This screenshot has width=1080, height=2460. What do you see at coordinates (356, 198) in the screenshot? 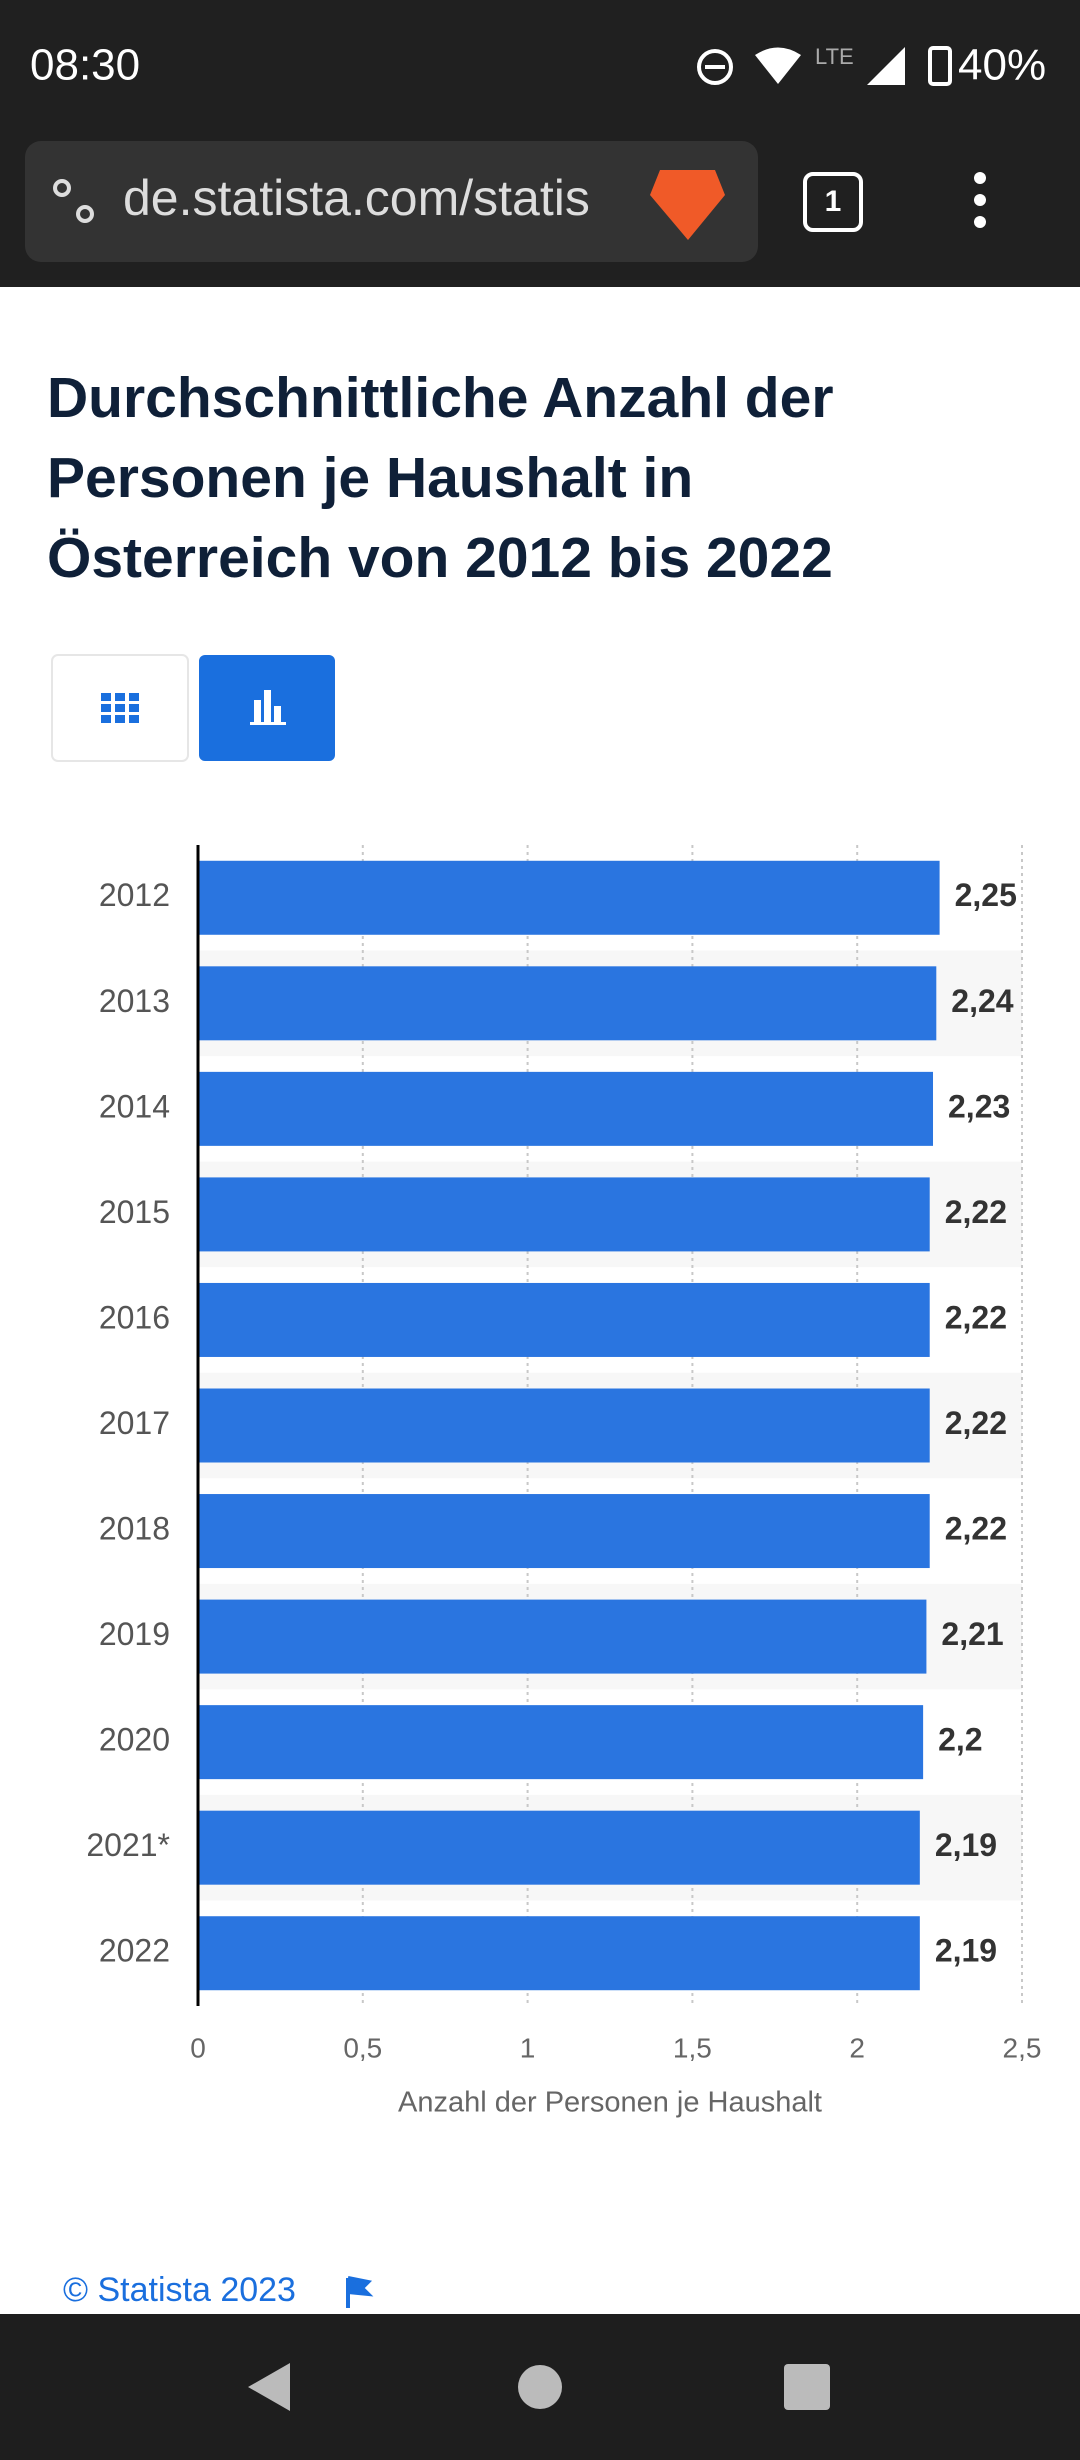
I see `url-text: de.statista.com/statis` at bounding box center [356, 198].